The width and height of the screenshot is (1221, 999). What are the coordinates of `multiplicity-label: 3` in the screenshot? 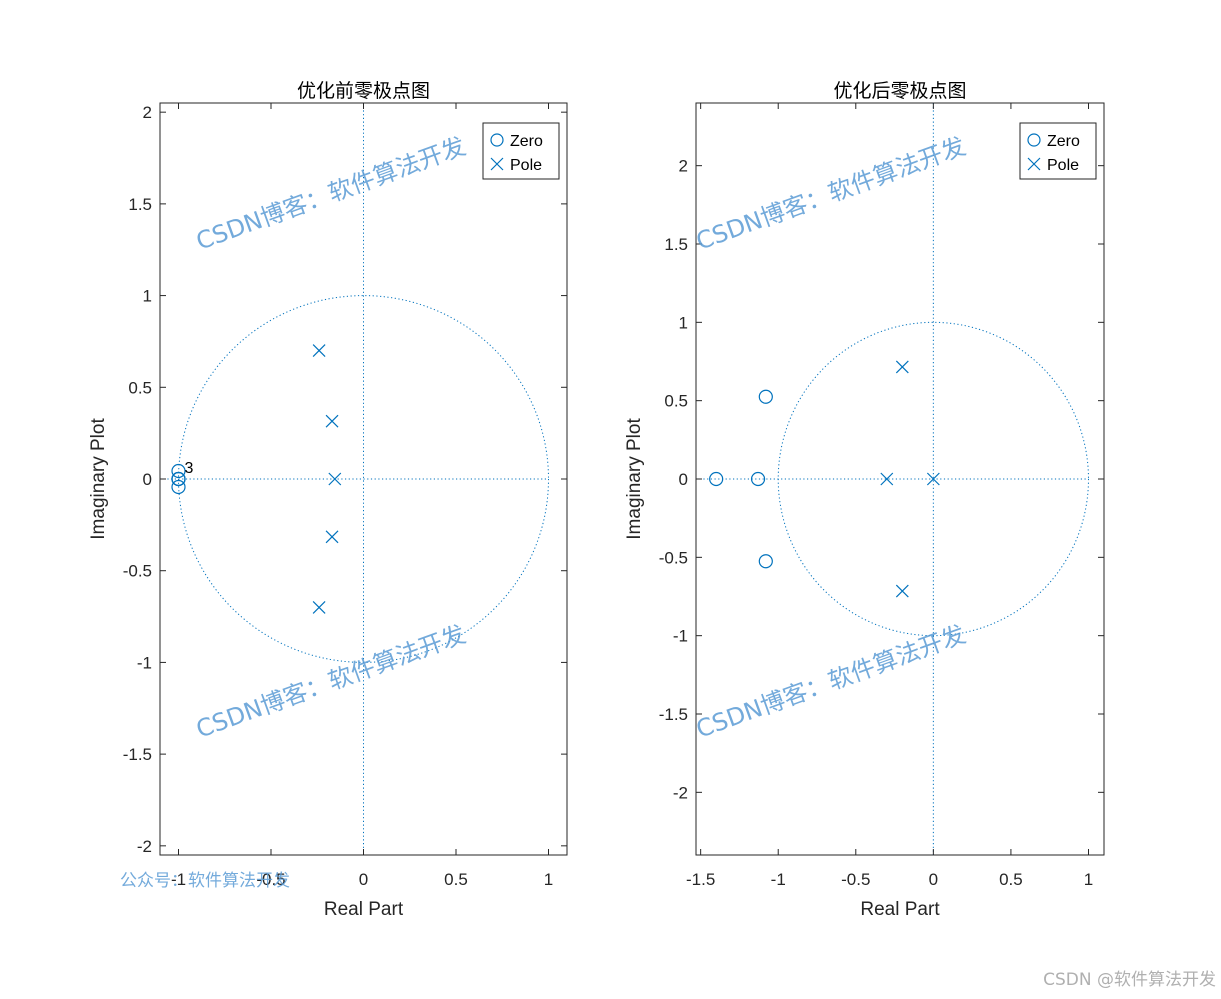 It's located at (189, 468).